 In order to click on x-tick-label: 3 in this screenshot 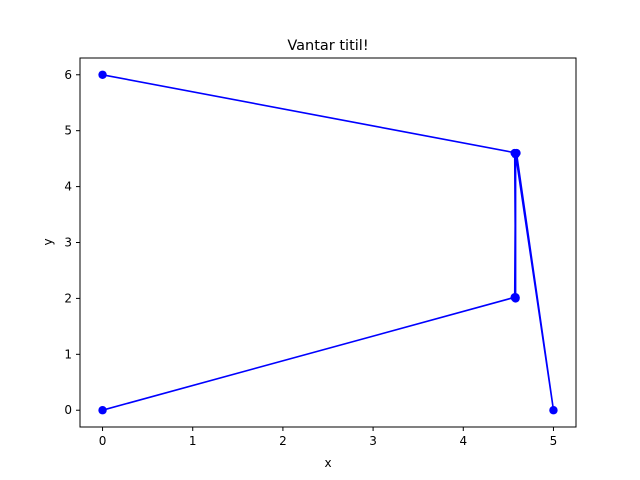, I will do `click(373, 441)`.